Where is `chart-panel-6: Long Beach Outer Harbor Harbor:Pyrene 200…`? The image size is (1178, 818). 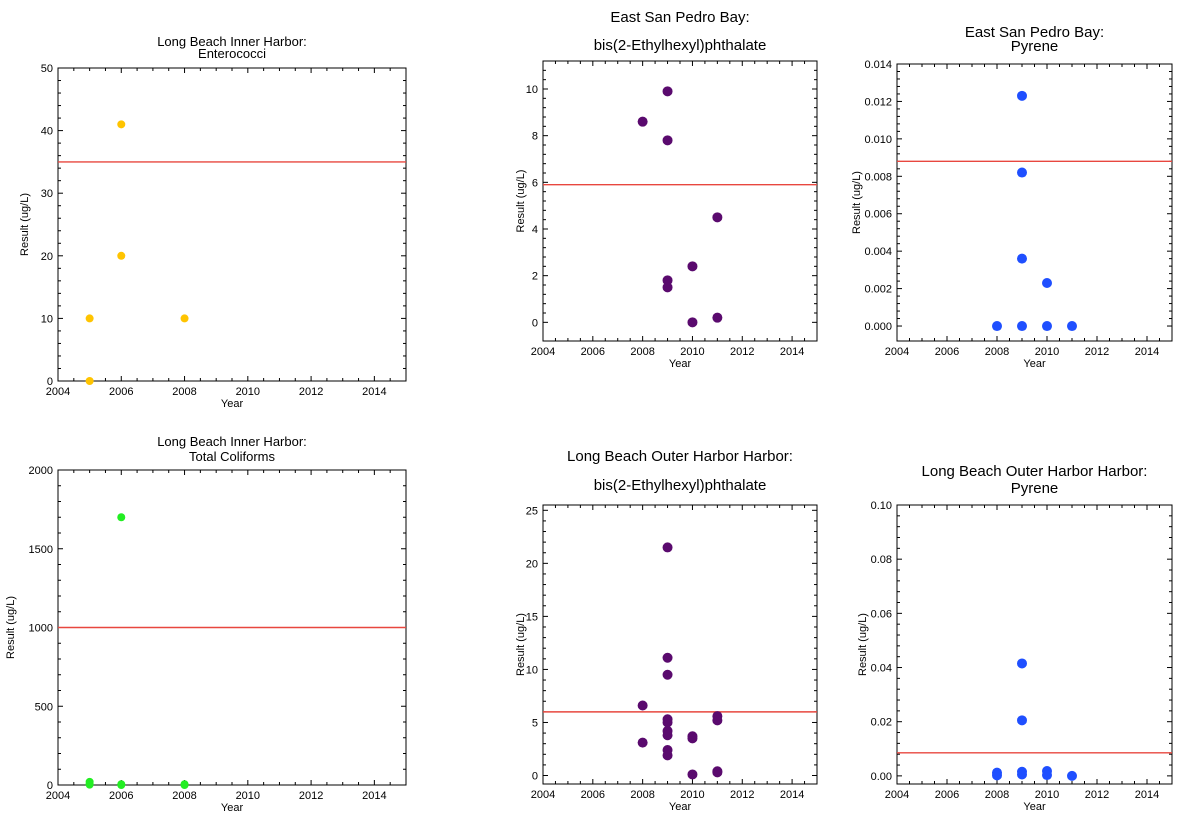
chart-panel-6: Long Beach Outer Harbor Harbor:Pyrene 200… is located at coordinates (1015, 638).